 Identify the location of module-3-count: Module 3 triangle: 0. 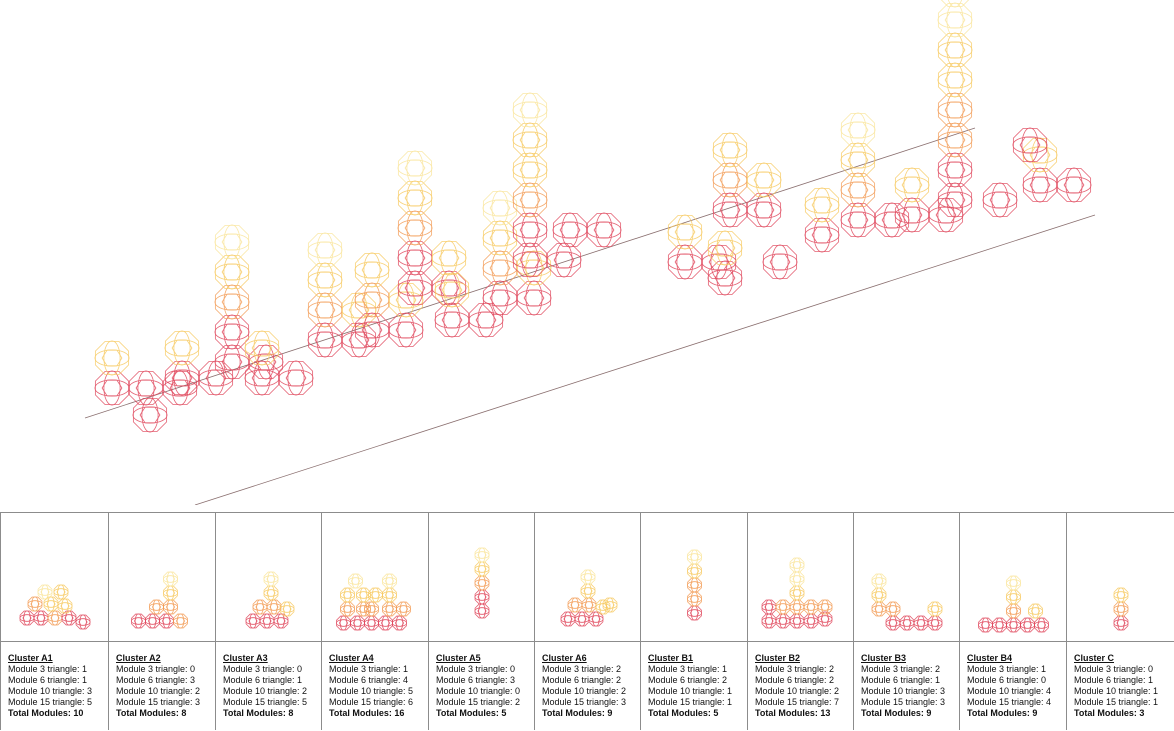
(476, 669).